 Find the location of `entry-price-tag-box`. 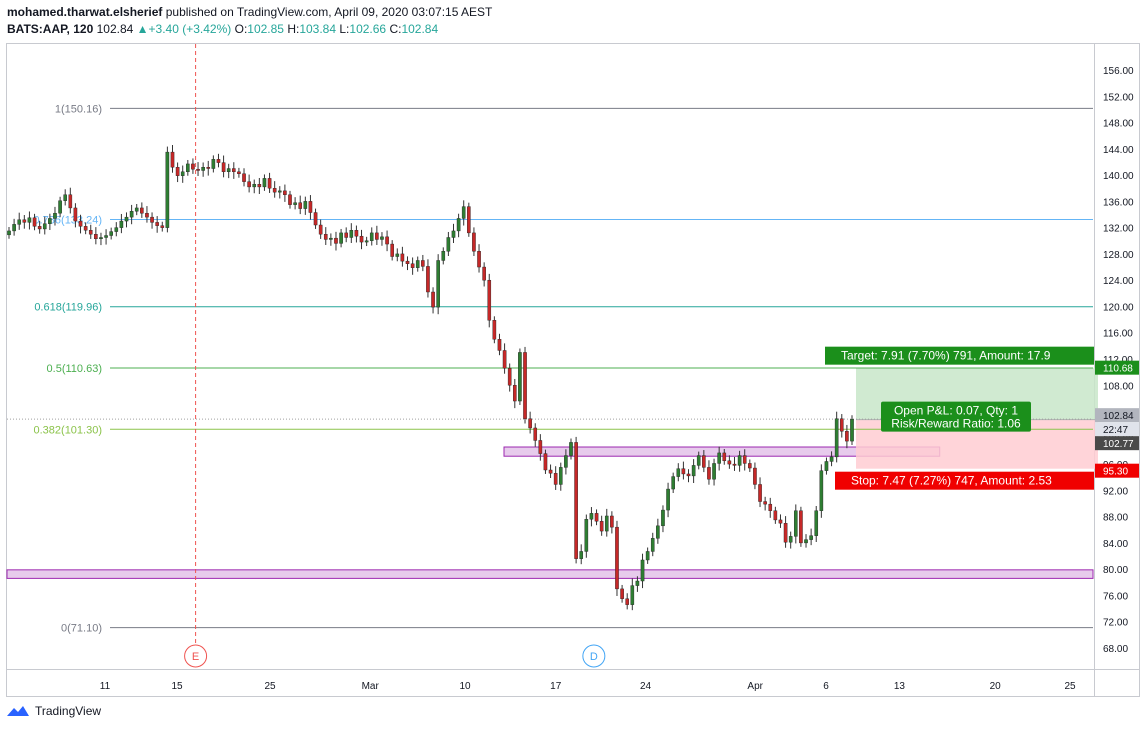

entry-price-tag-box is located at coordinates (1117, 443).